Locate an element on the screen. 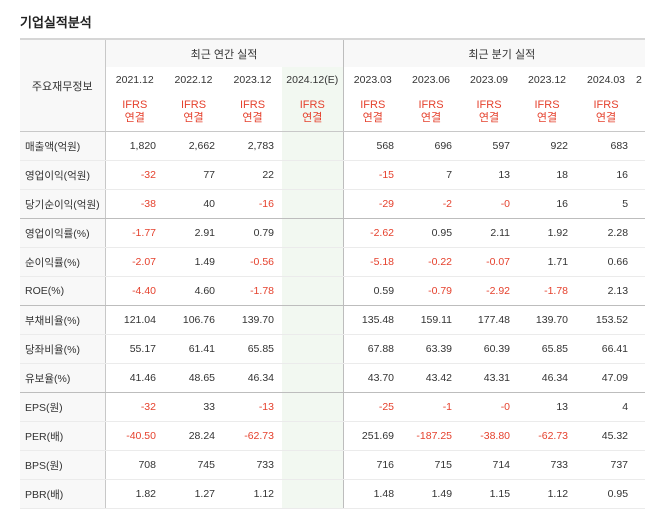 The image size is (645, 509). value-cell: 1.49 is located at coordinates (431, 494).